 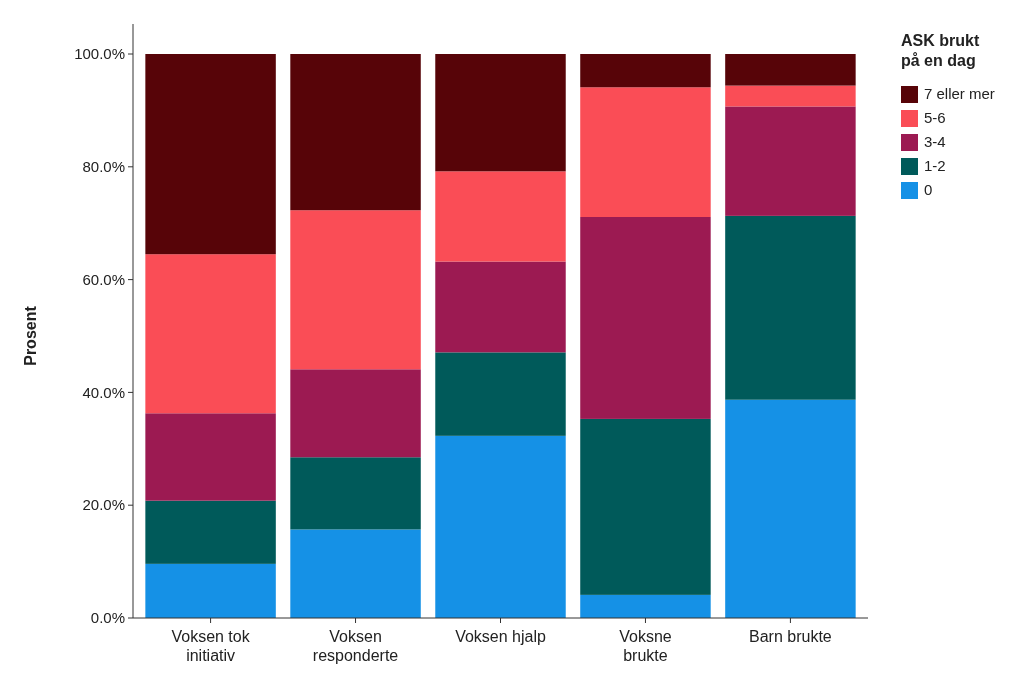 I want to click on legend-label: 3-4, so click(x=935, y=142).